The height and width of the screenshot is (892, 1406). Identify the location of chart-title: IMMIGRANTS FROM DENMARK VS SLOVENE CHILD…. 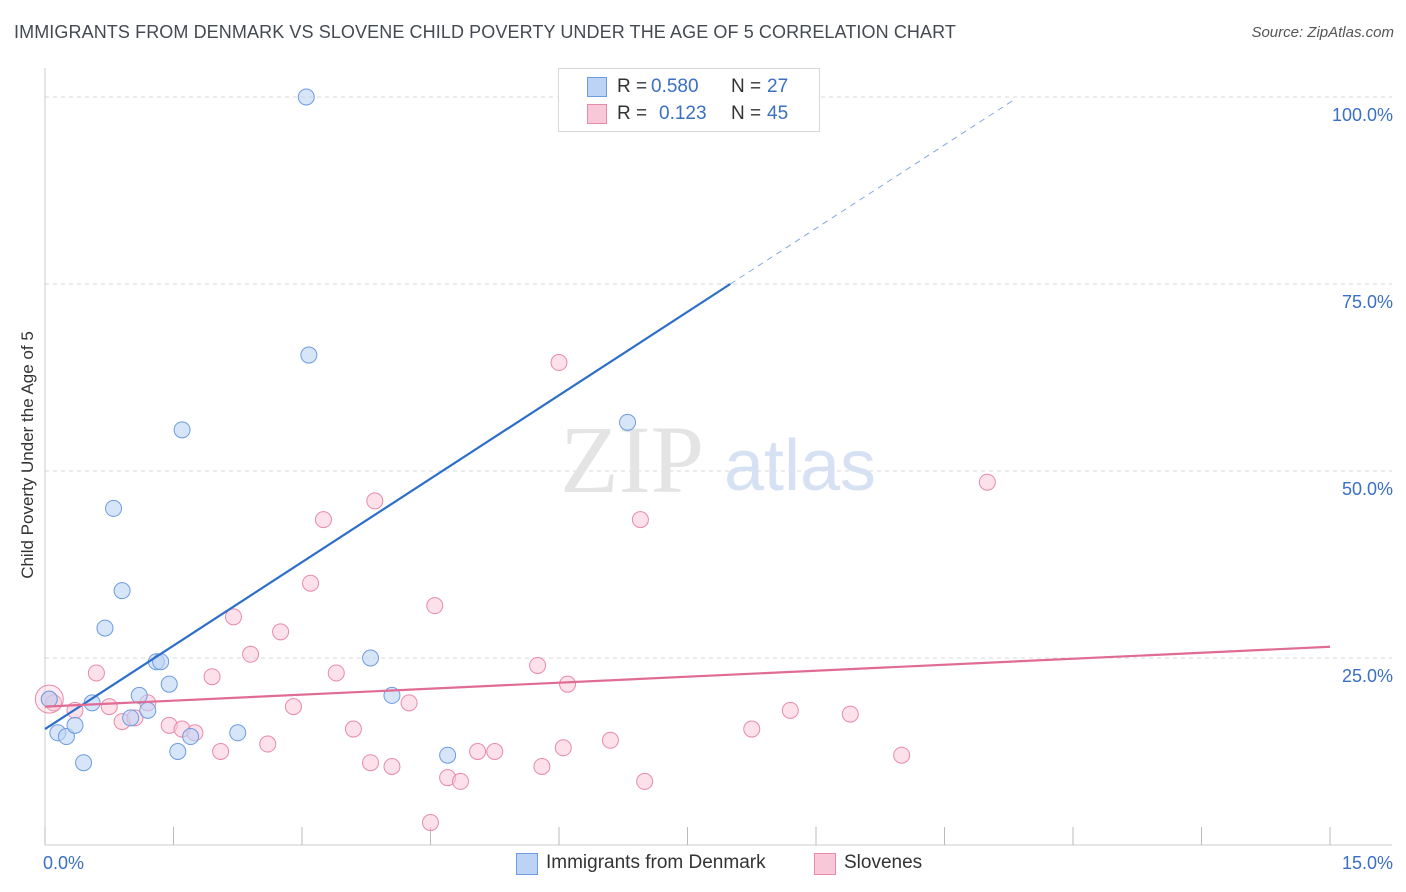
(485, 32).